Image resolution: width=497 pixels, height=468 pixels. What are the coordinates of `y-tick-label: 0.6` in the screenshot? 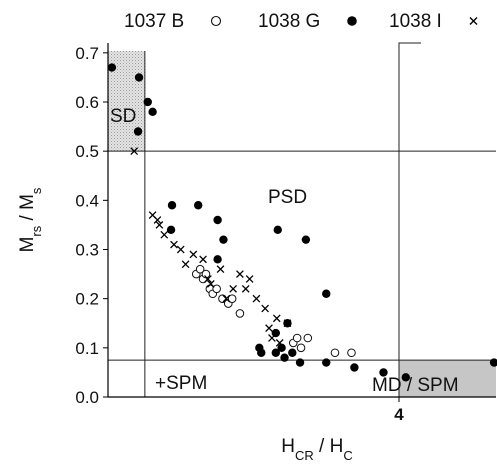 It's located at (87, 102).